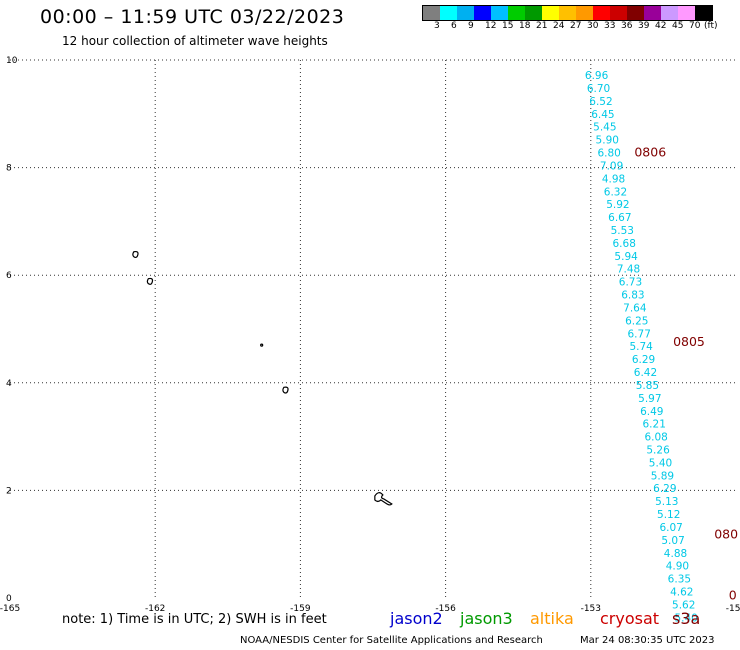 Image resolution: width=740 pixels, height=650 pixels. I want to click on x-tick-label: -156, so click(445, 609).